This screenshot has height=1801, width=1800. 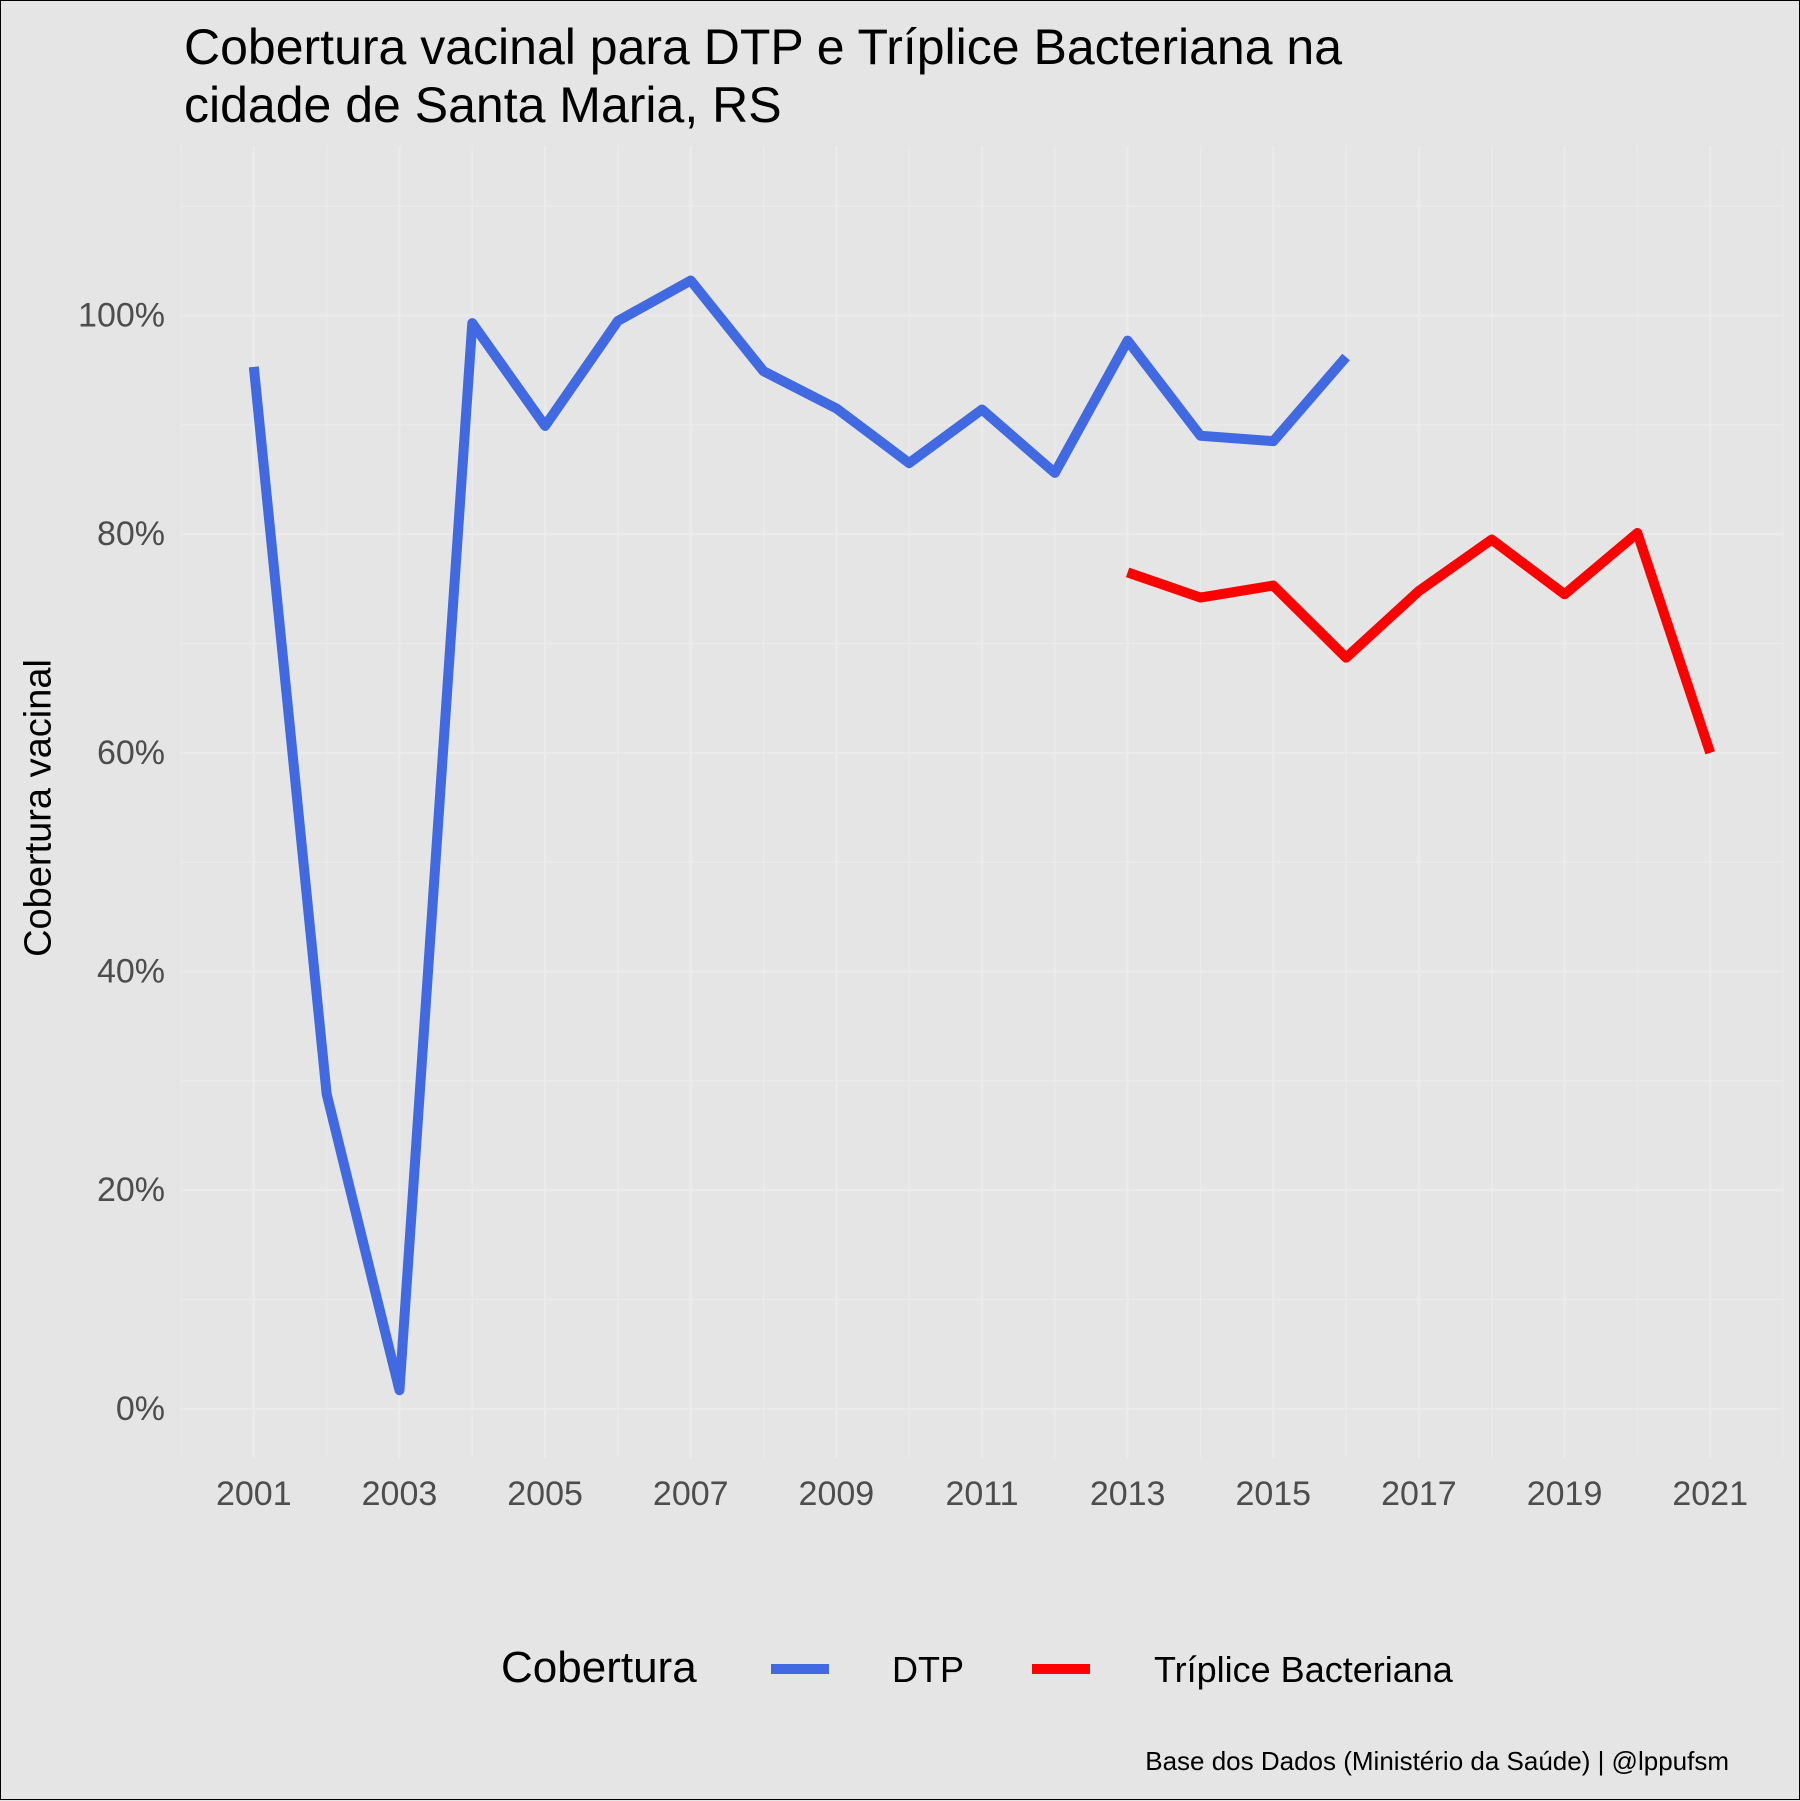 I want to click on x-tick-label: 2021, so click(x=1710, y=1494).